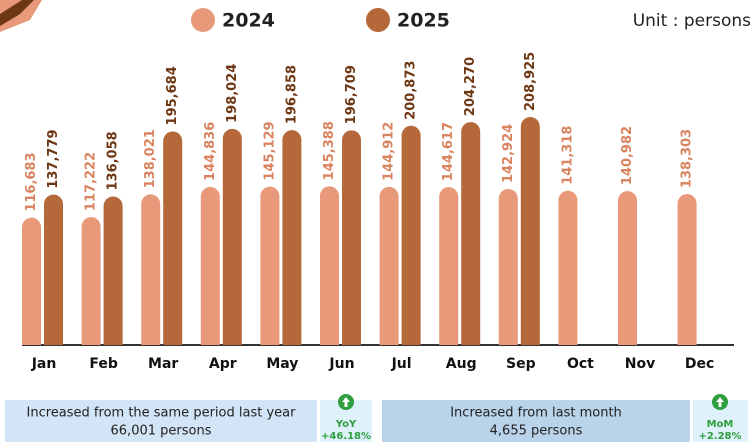  What do you see at coordinates (536, 431) in the screenshot?
I see `mom-amount: 4,655 persons` at bounding box center [536, 431].